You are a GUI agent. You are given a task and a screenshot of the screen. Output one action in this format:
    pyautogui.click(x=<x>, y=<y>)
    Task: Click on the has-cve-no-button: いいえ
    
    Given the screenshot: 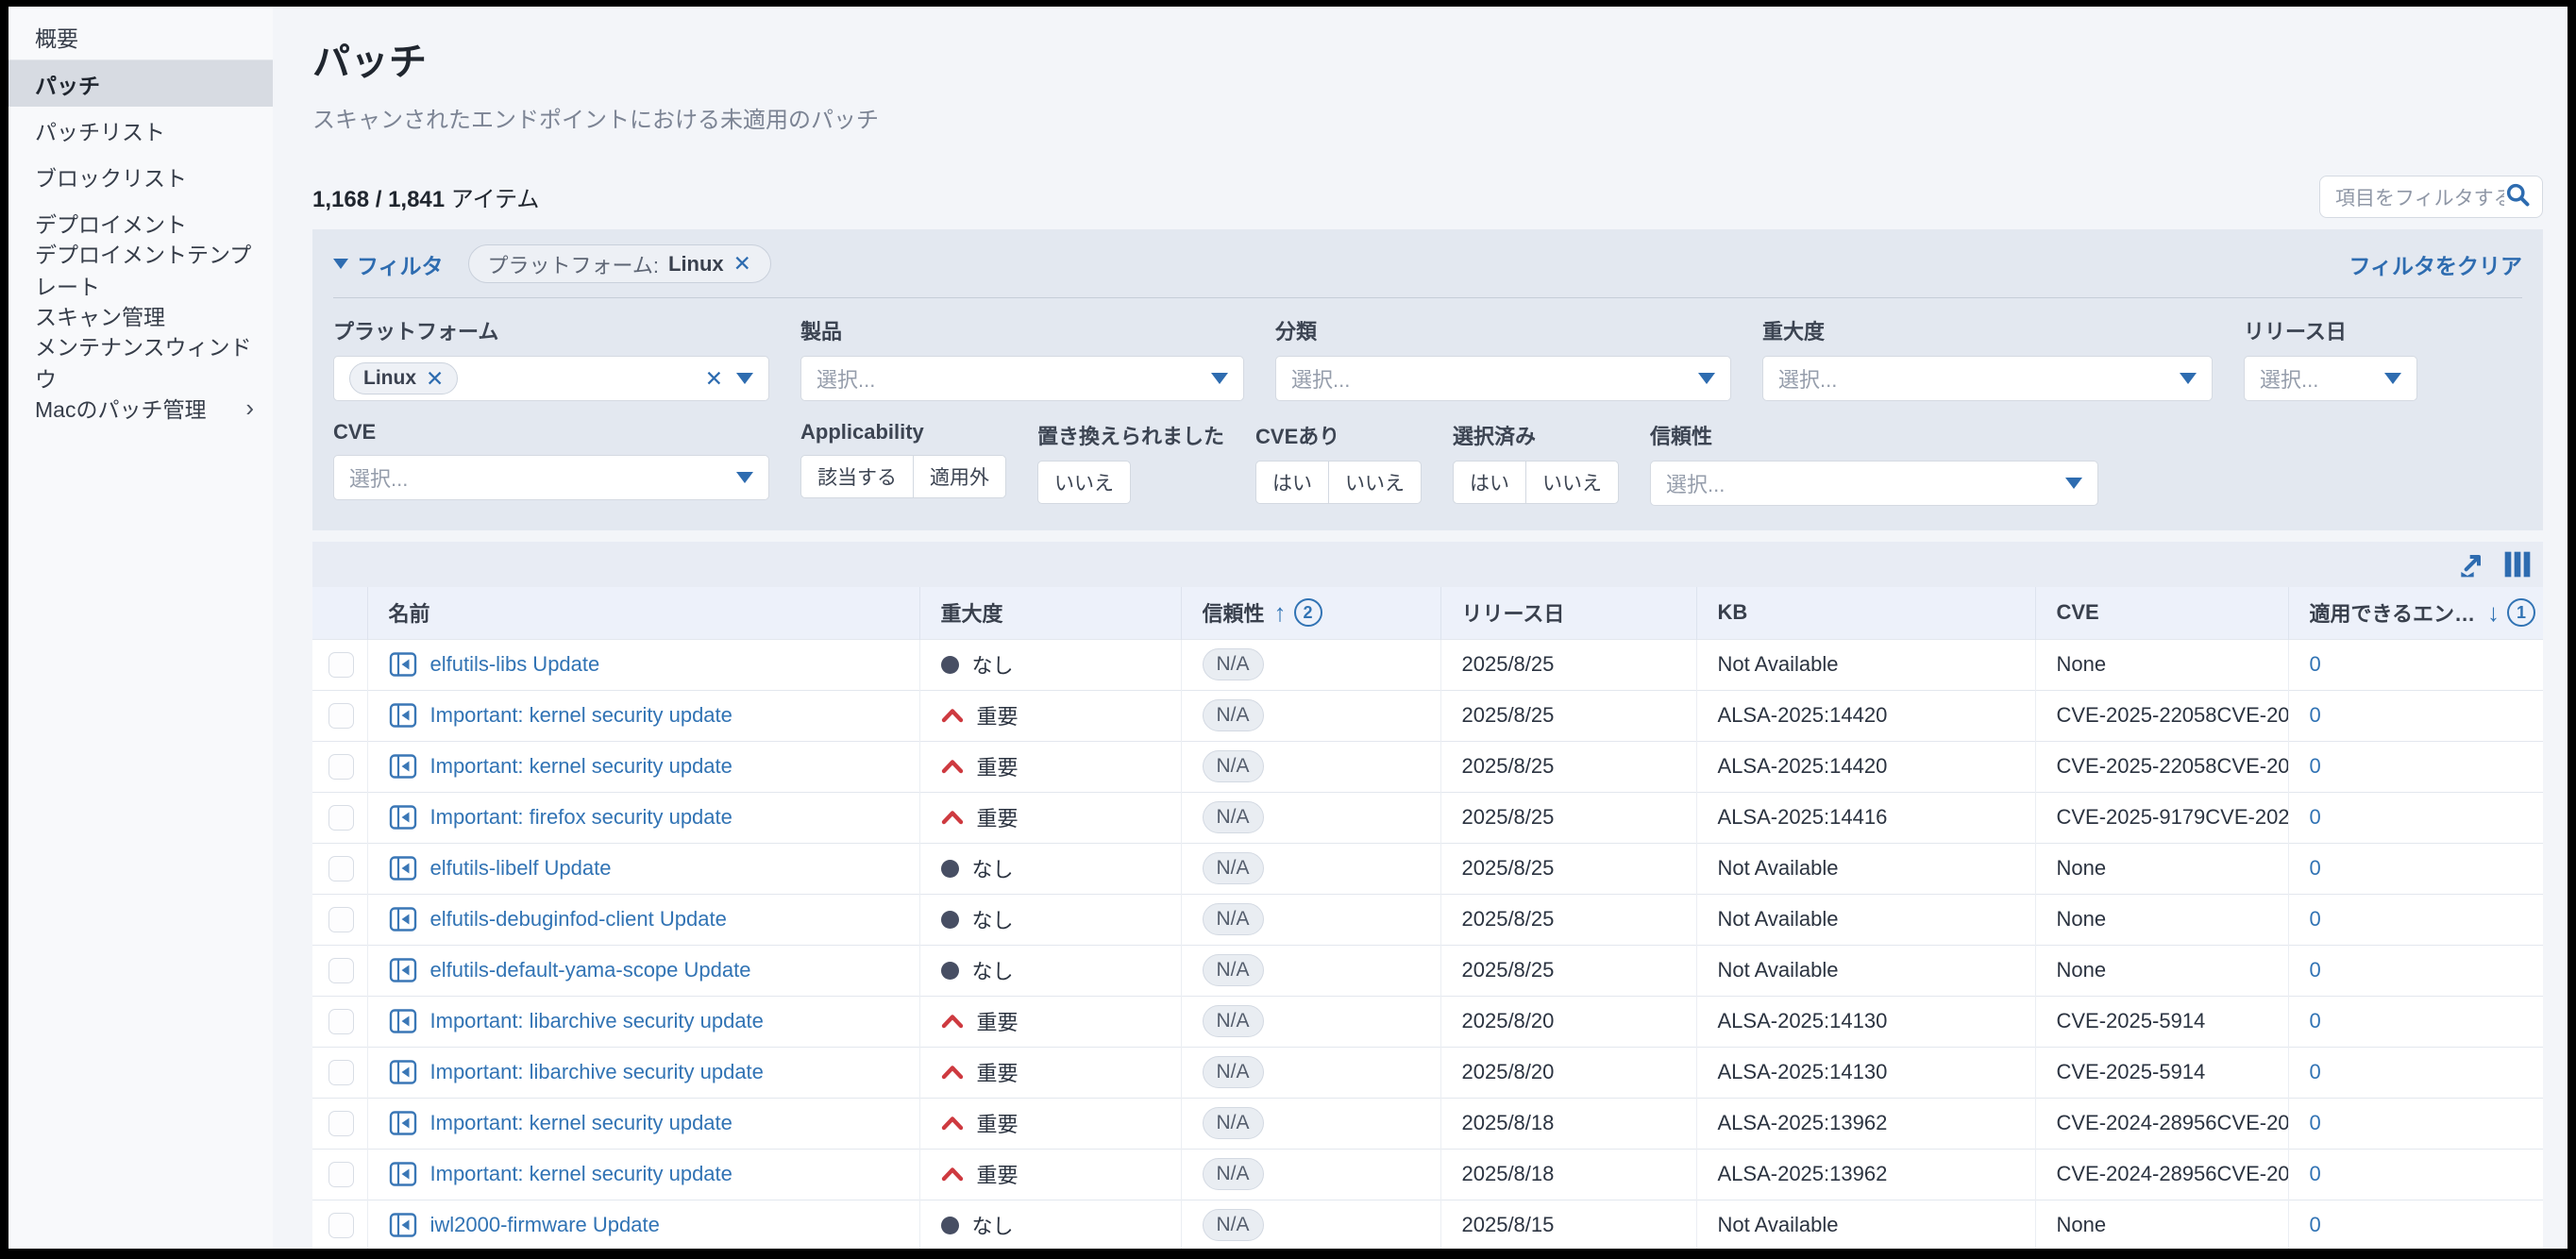 What is the action you would take?
    pyautogui.click(x=1375, y=482)
    